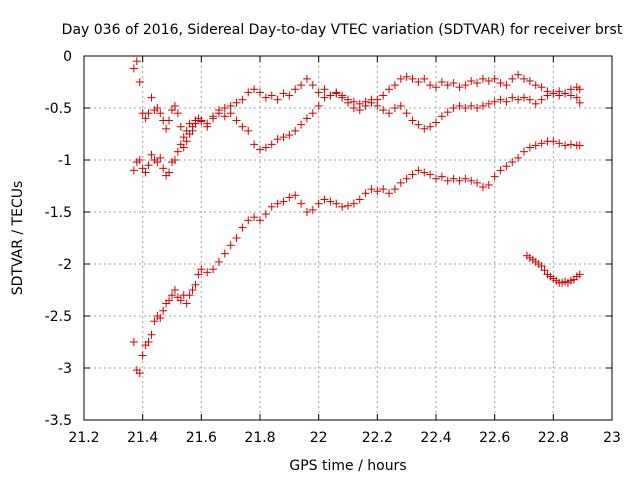  Describe the element at coordinates (65, 161) in the screenshot. I see `y-tick-label: -1` at that location.